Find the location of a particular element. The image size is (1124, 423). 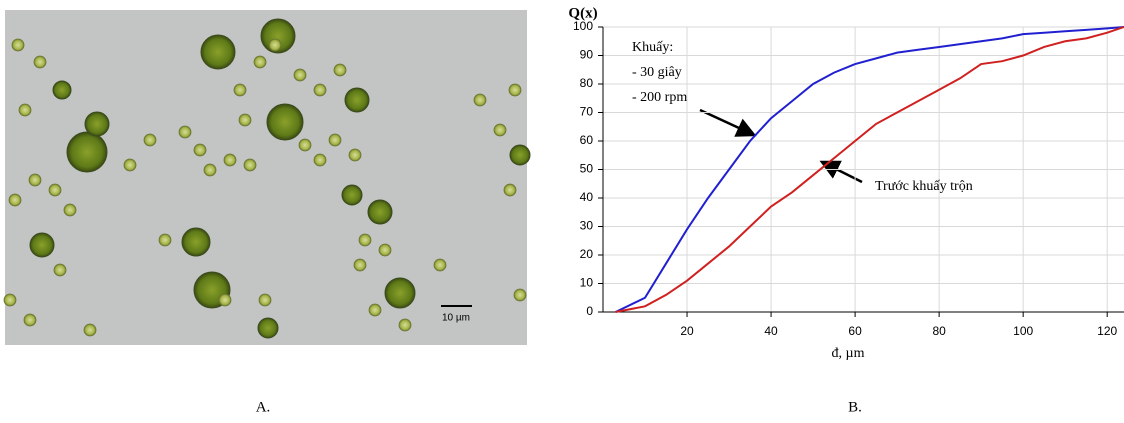

y-tick-label: 30 is located at coordinates (587, 226).